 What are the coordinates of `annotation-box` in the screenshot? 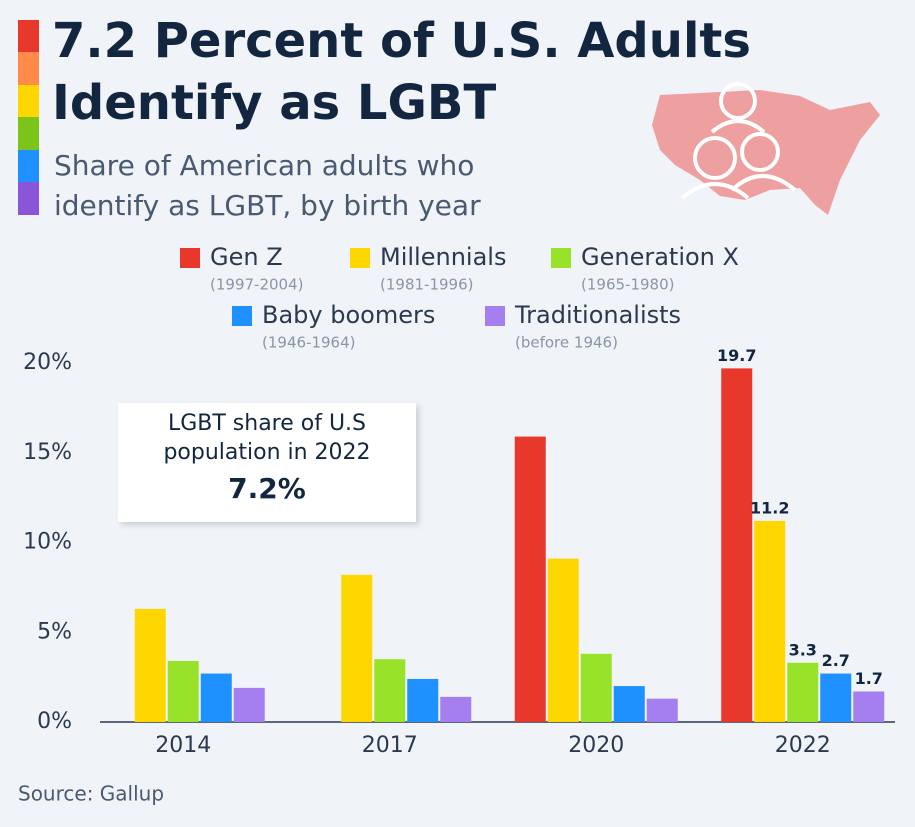 It's located at (267, 462).